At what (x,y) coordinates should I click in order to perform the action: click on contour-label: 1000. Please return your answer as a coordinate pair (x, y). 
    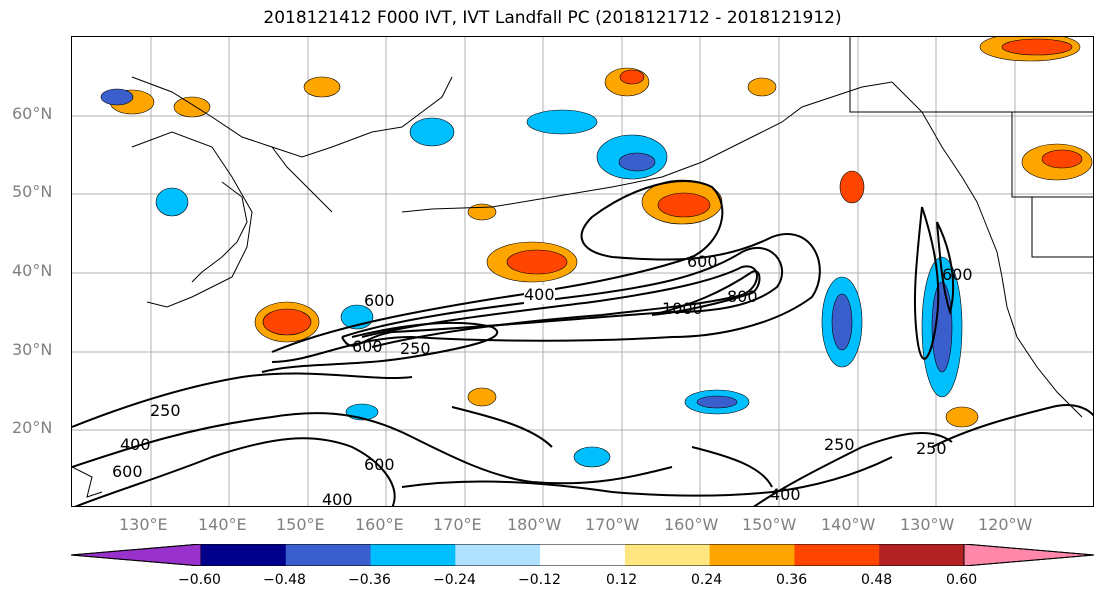
    Looking at the image, I should click on (682, 308).